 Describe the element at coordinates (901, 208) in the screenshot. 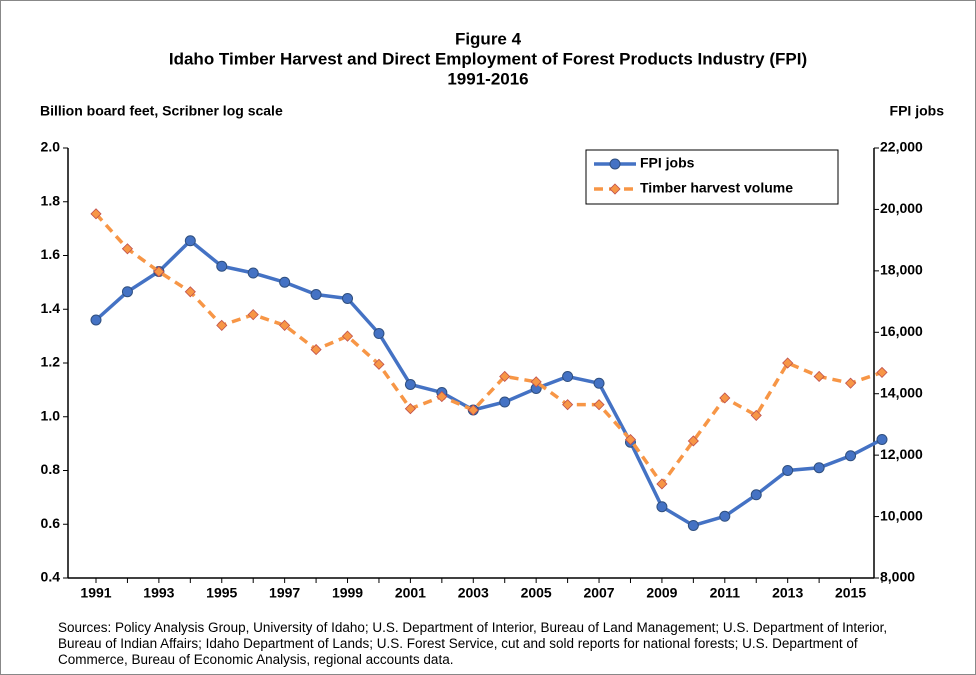

I see `y2-tick-label: 20,000` at that location.